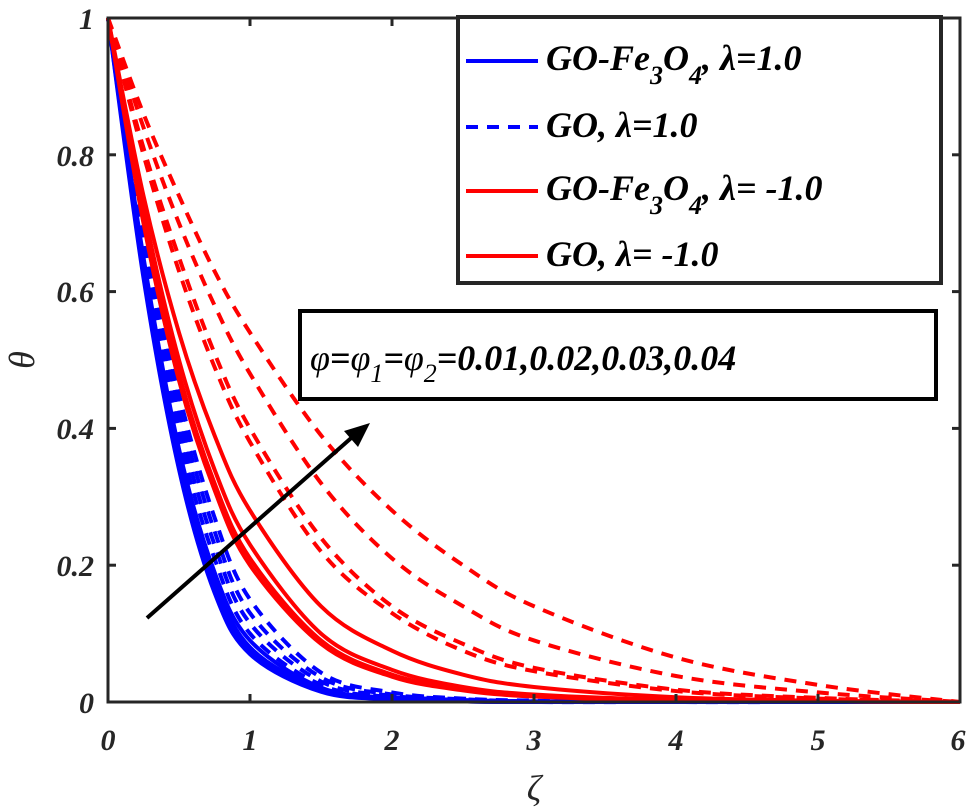 The height and width of the screenshot is (808, 971). I want to click on arrow-shaft, so click(252, 525).